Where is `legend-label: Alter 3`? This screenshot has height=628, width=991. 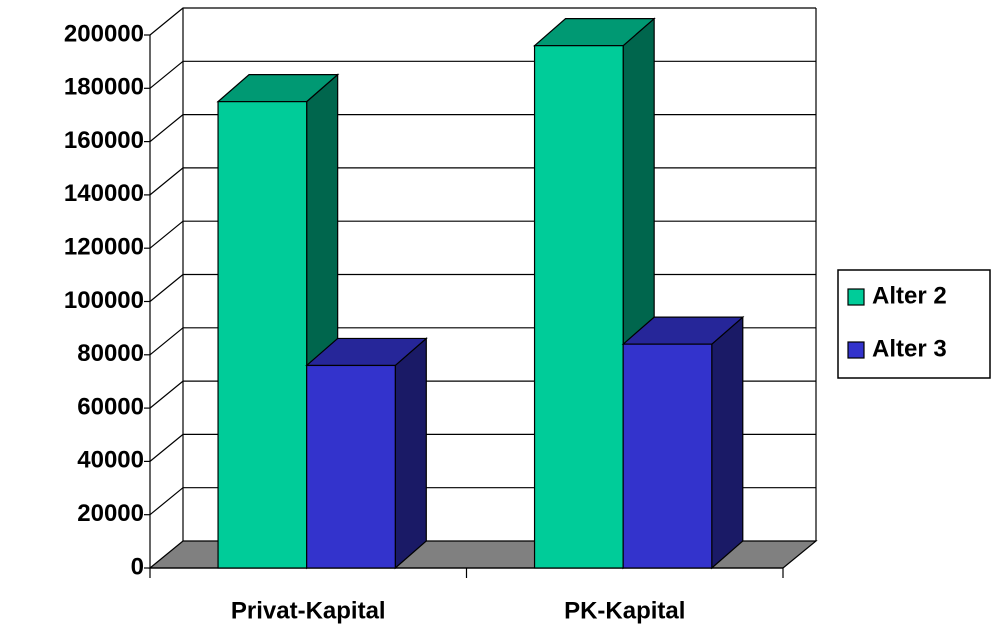
legend-label: Alter 3 is located at coordinates (909, 348).